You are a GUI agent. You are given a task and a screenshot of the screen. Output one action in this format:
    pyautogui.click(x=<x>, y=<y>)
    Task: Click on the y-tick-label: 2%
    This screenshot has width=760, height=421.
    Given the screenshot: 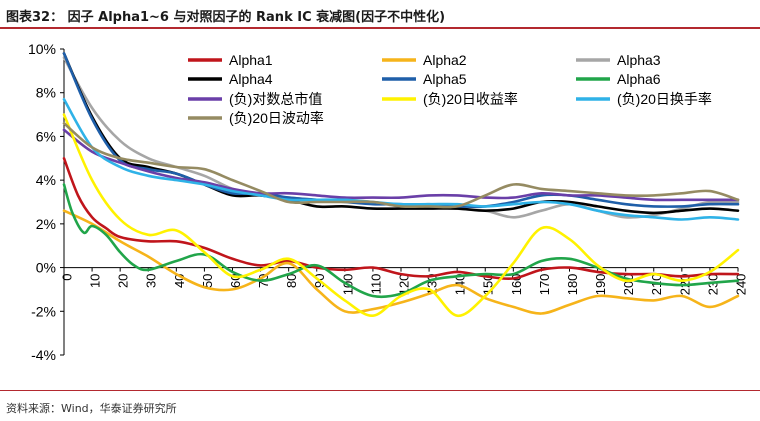 What is the action you would take?
    pyautogui.click(x=46, y=224)
    